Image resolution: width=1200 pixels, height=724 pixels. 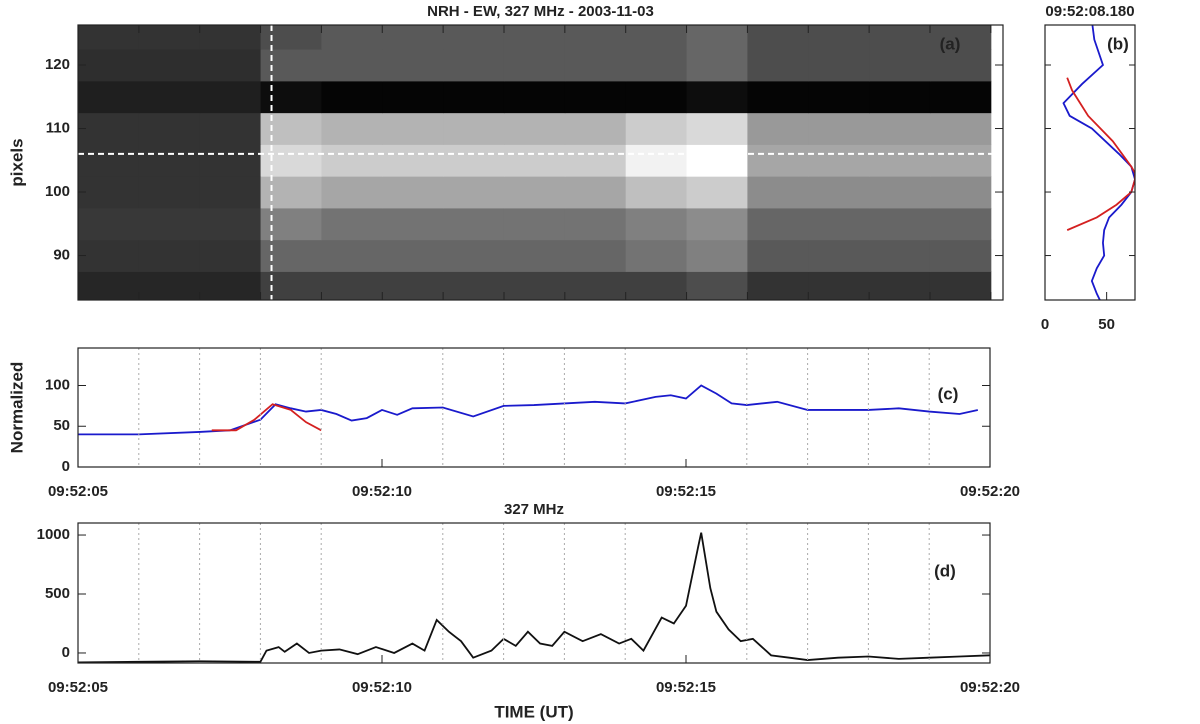 What do you see at coordinates (57, 191) in the screenshot?
I see `y-tick-label: 100` at bounding box center [57, 191].